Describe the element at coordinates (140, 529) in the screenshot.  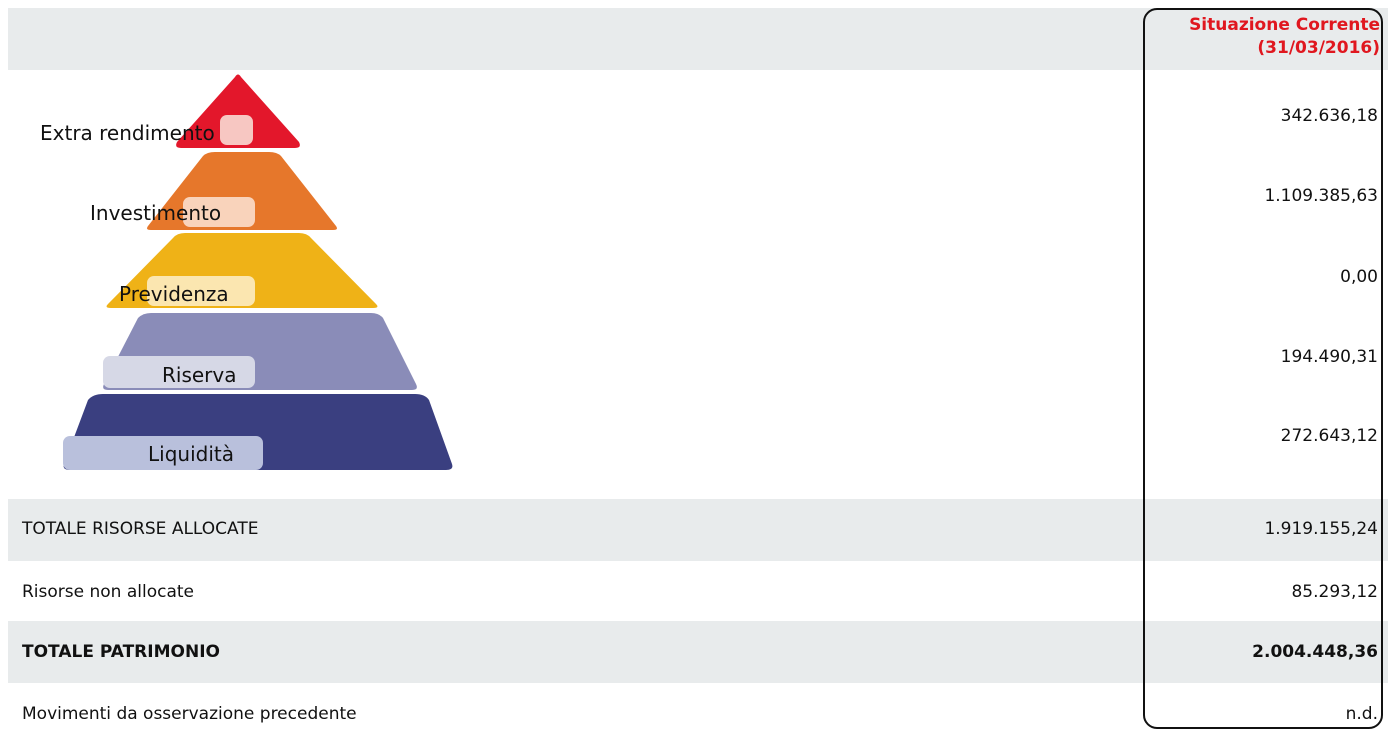
I see `allocated-label: TOTALE RISORSE ALLOCATE` at that location.